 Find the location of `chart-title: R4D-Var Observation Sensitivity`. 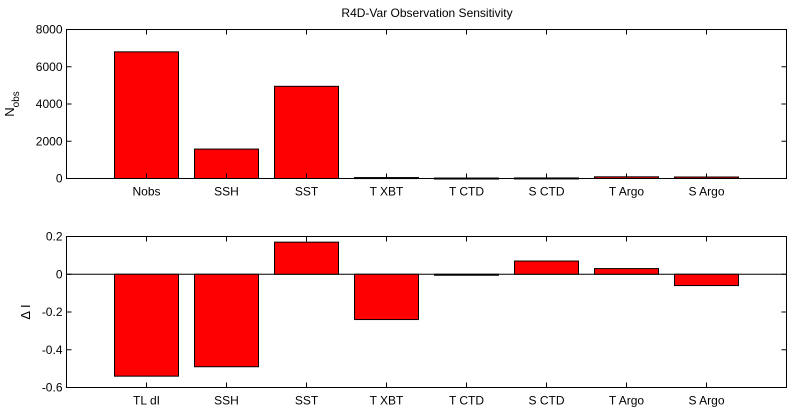

chart-title: R4D-Var Observation Sensitivity is located at coordinates (426, 13).